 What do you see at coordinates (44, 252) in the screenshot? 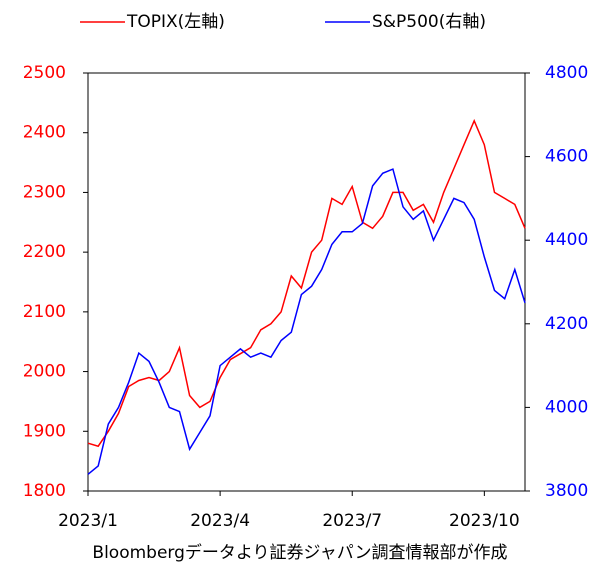
I see `y-tick-label: 2200` at bounding box center [44, 252].